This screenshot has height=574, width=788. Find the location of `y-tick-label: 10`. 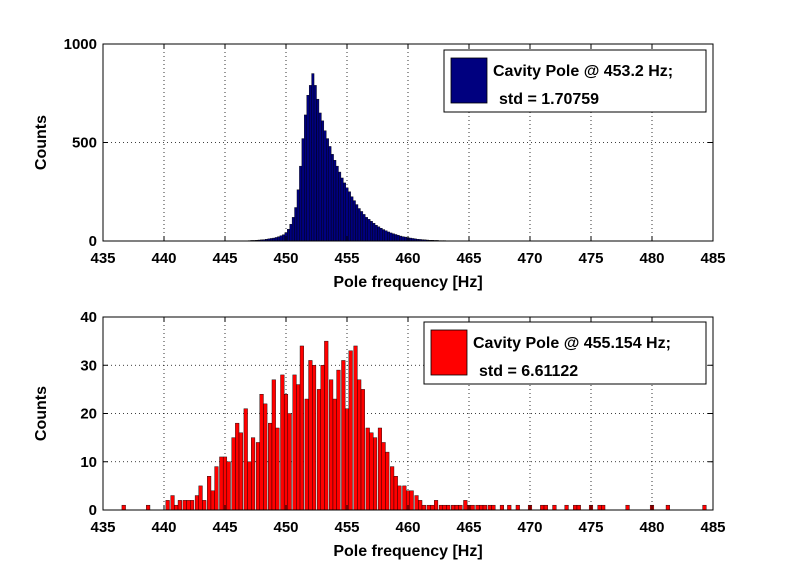

y-tick-label: 10 is located at coordinates (88, 462).